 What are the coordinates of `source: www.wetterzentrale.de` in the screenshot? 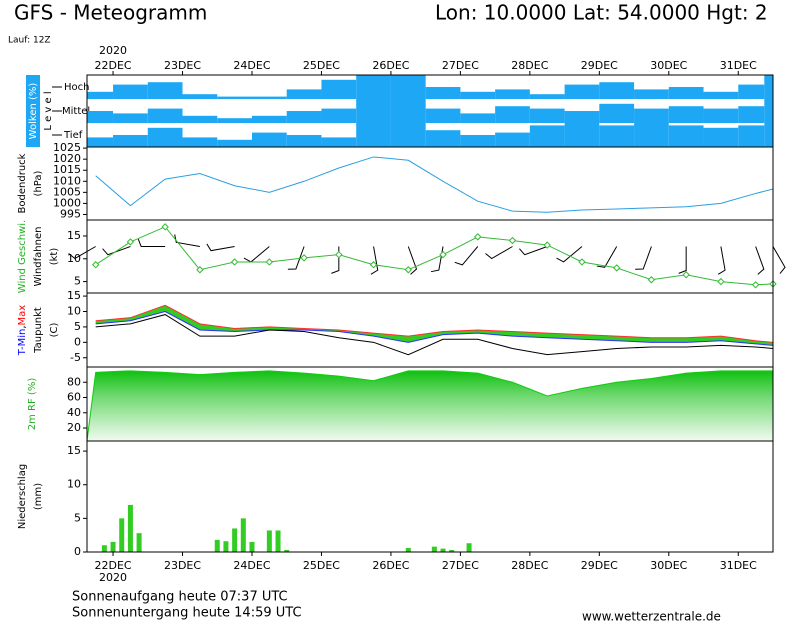 It's located at (651, 617).